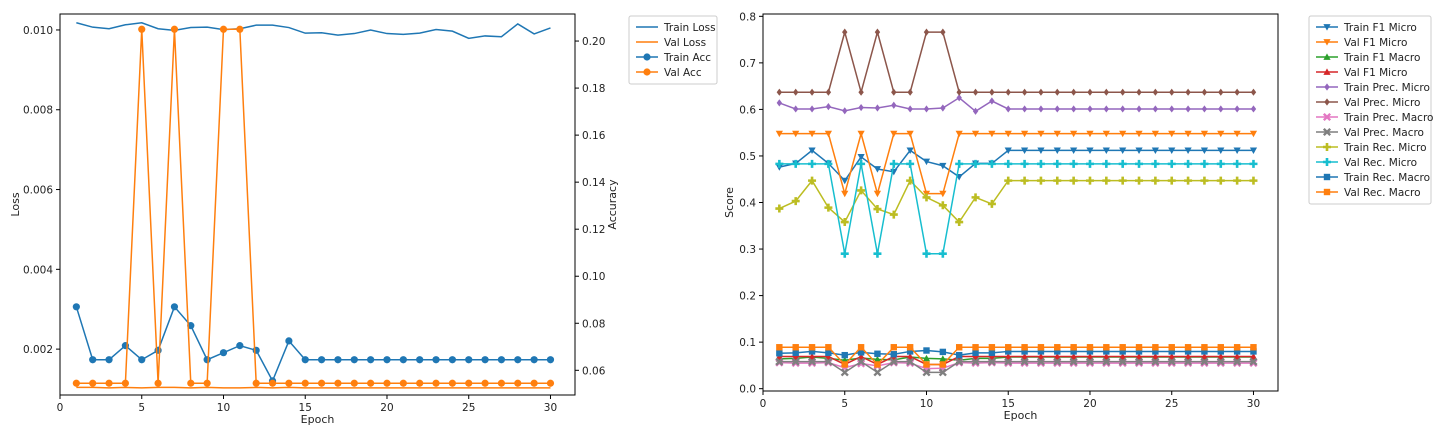 The width and height of the screenshot is (1440, 432). I want to click on y-tick-label: 0.3, so click(747, 250).